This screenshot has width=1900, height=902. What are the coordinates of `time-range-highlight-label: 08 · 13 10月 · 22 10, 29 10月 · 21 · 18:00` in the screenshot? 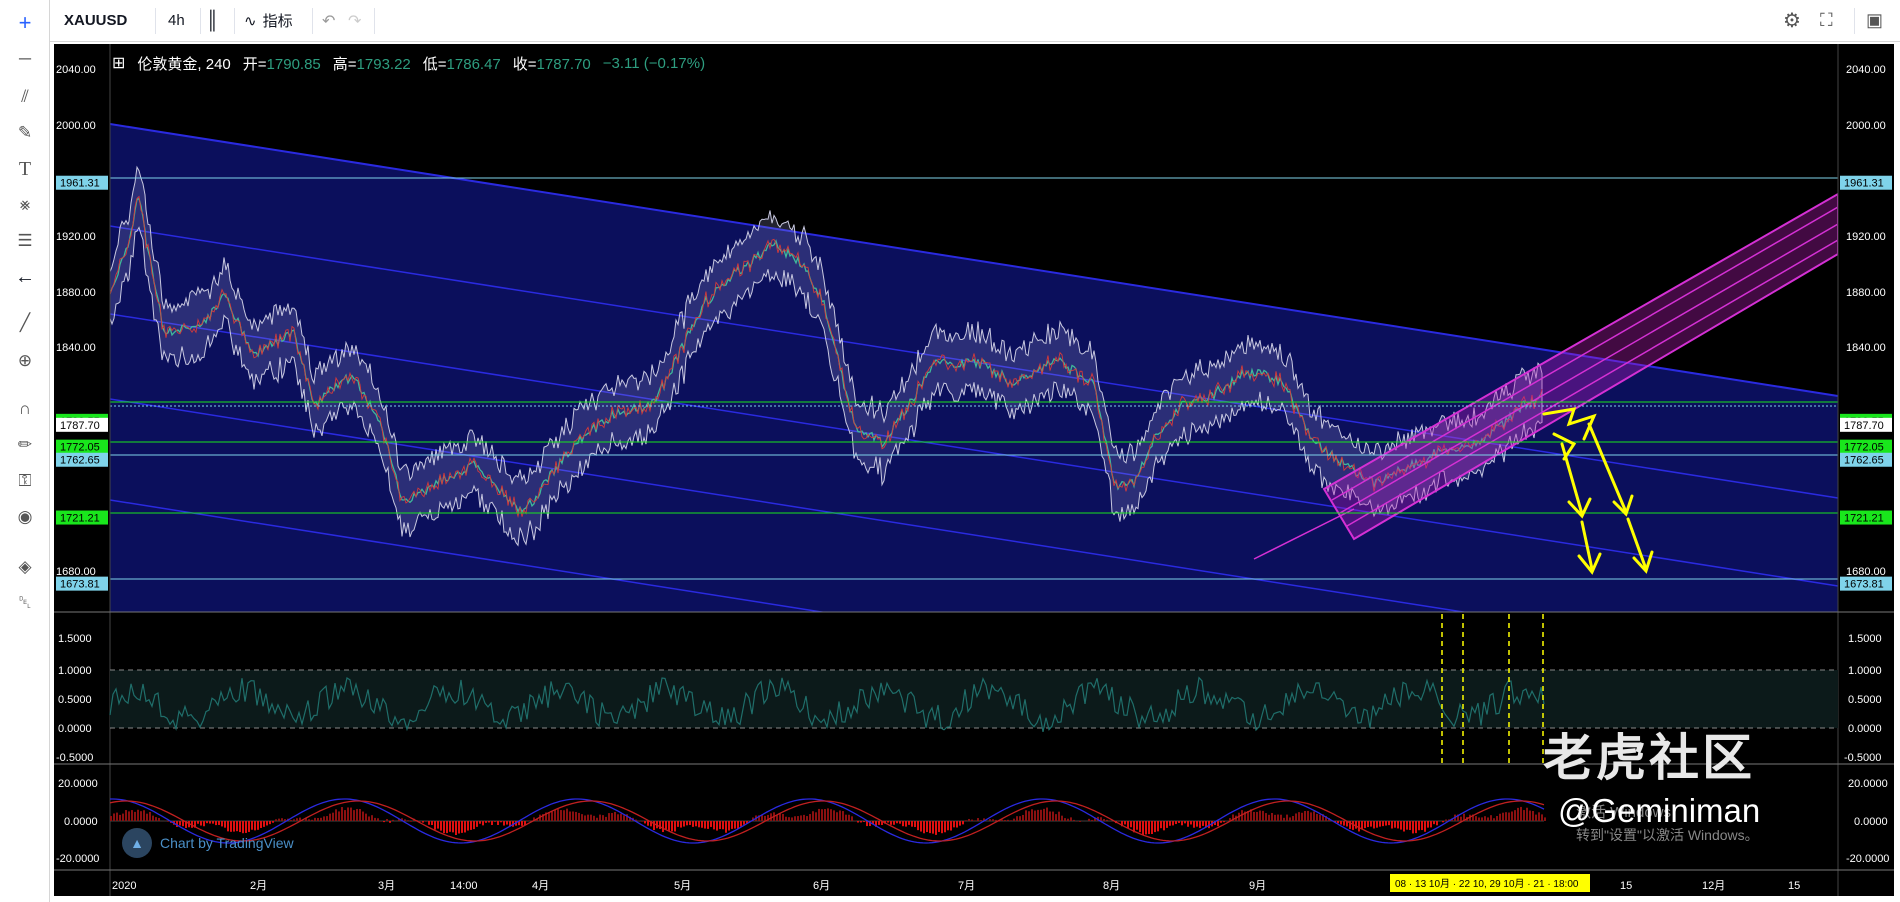 It's located at (1487, 884).